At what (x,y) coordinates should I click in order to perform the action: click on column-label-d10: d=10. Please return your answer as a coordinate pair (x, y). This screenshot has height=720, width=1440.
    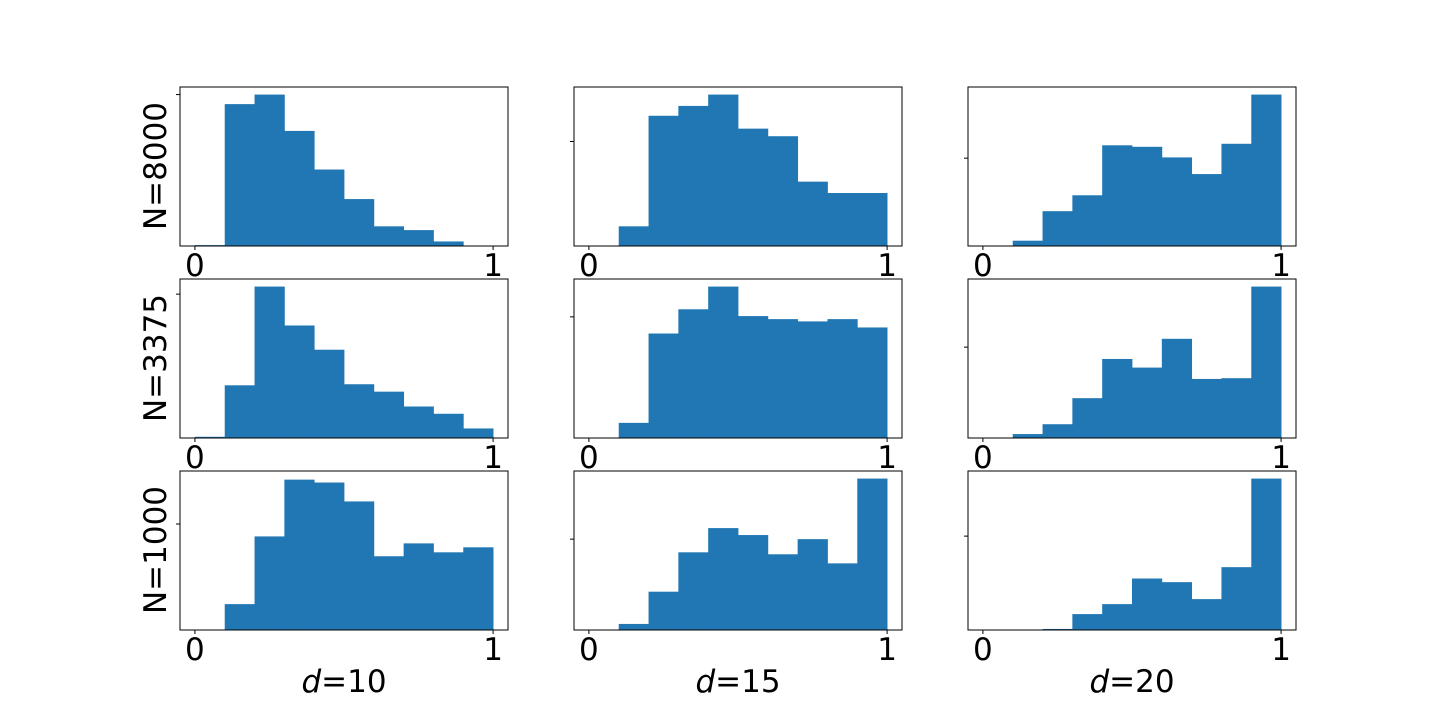
    Looking at the image, I should click on (343, 682).